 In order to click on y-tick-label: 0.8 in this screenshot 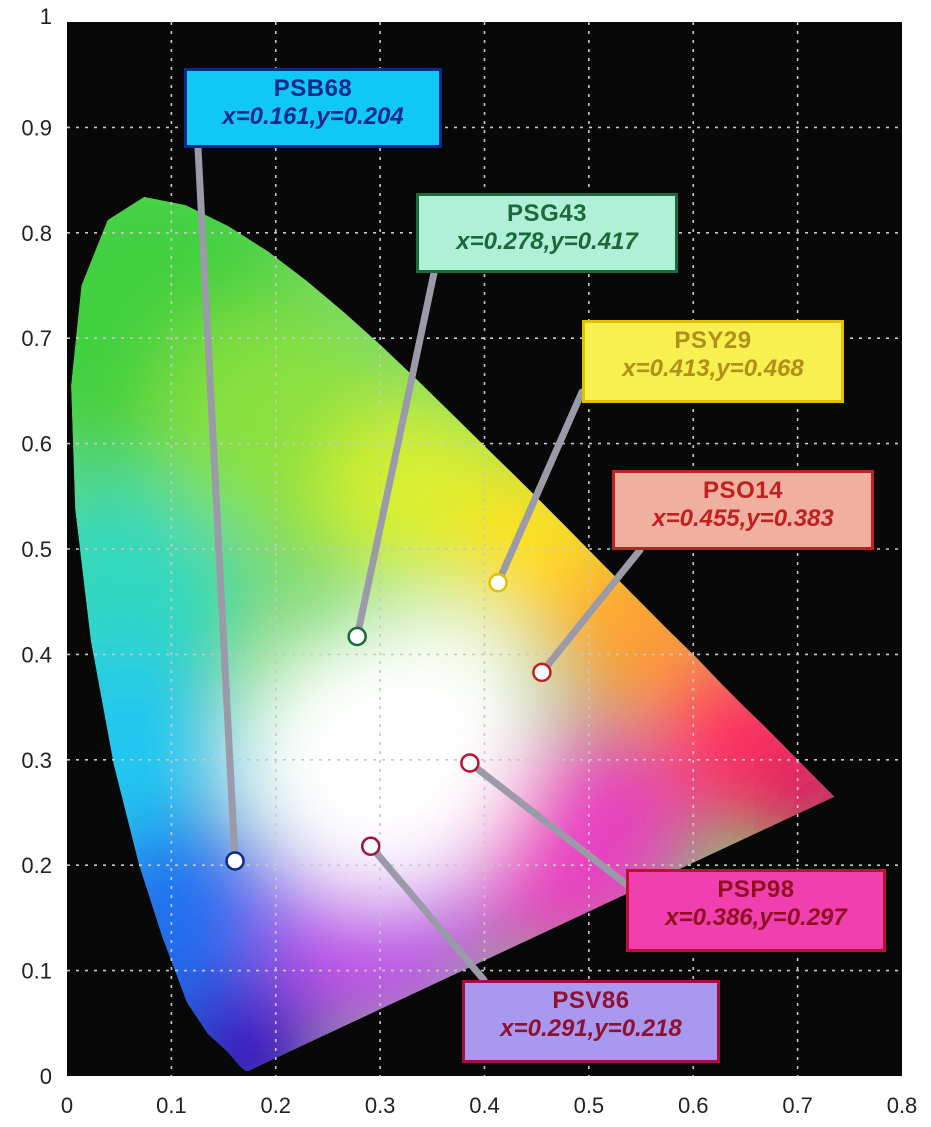, I will do `click(36, 233)`.